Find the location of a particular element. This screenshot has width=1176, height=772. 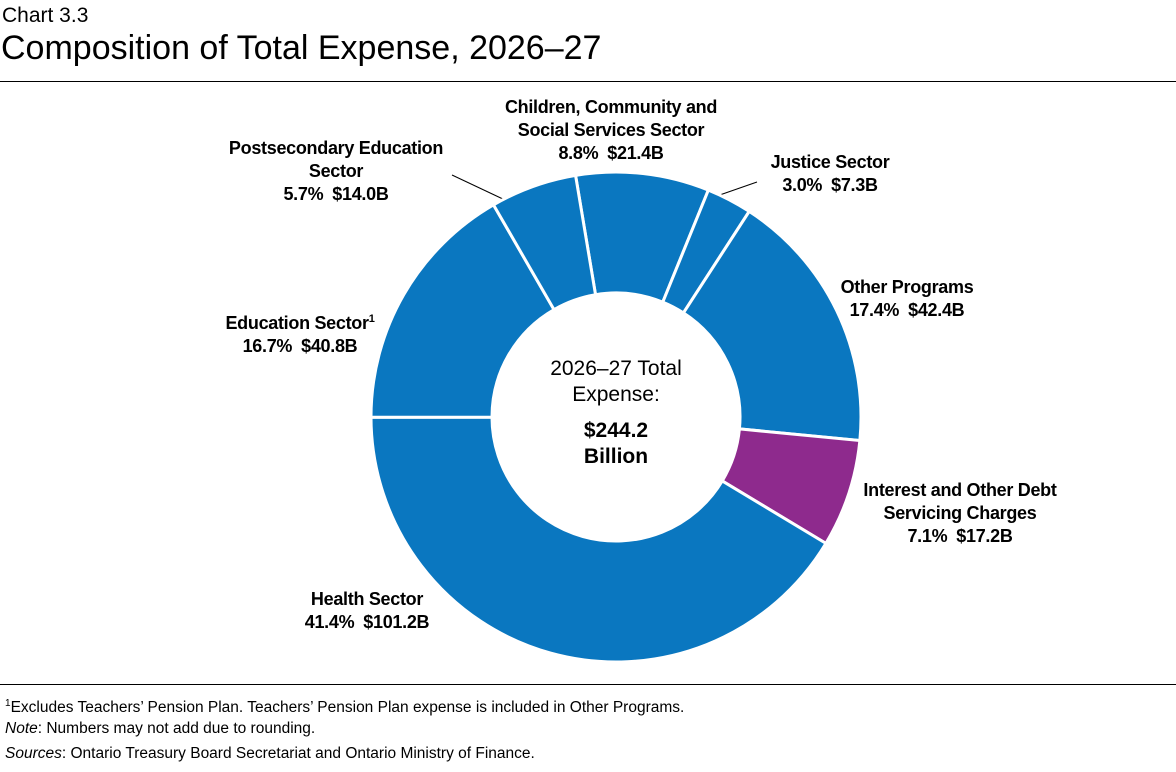

note-text: : Numbers may not add due to rounding. is located at coordinates (176, 728).